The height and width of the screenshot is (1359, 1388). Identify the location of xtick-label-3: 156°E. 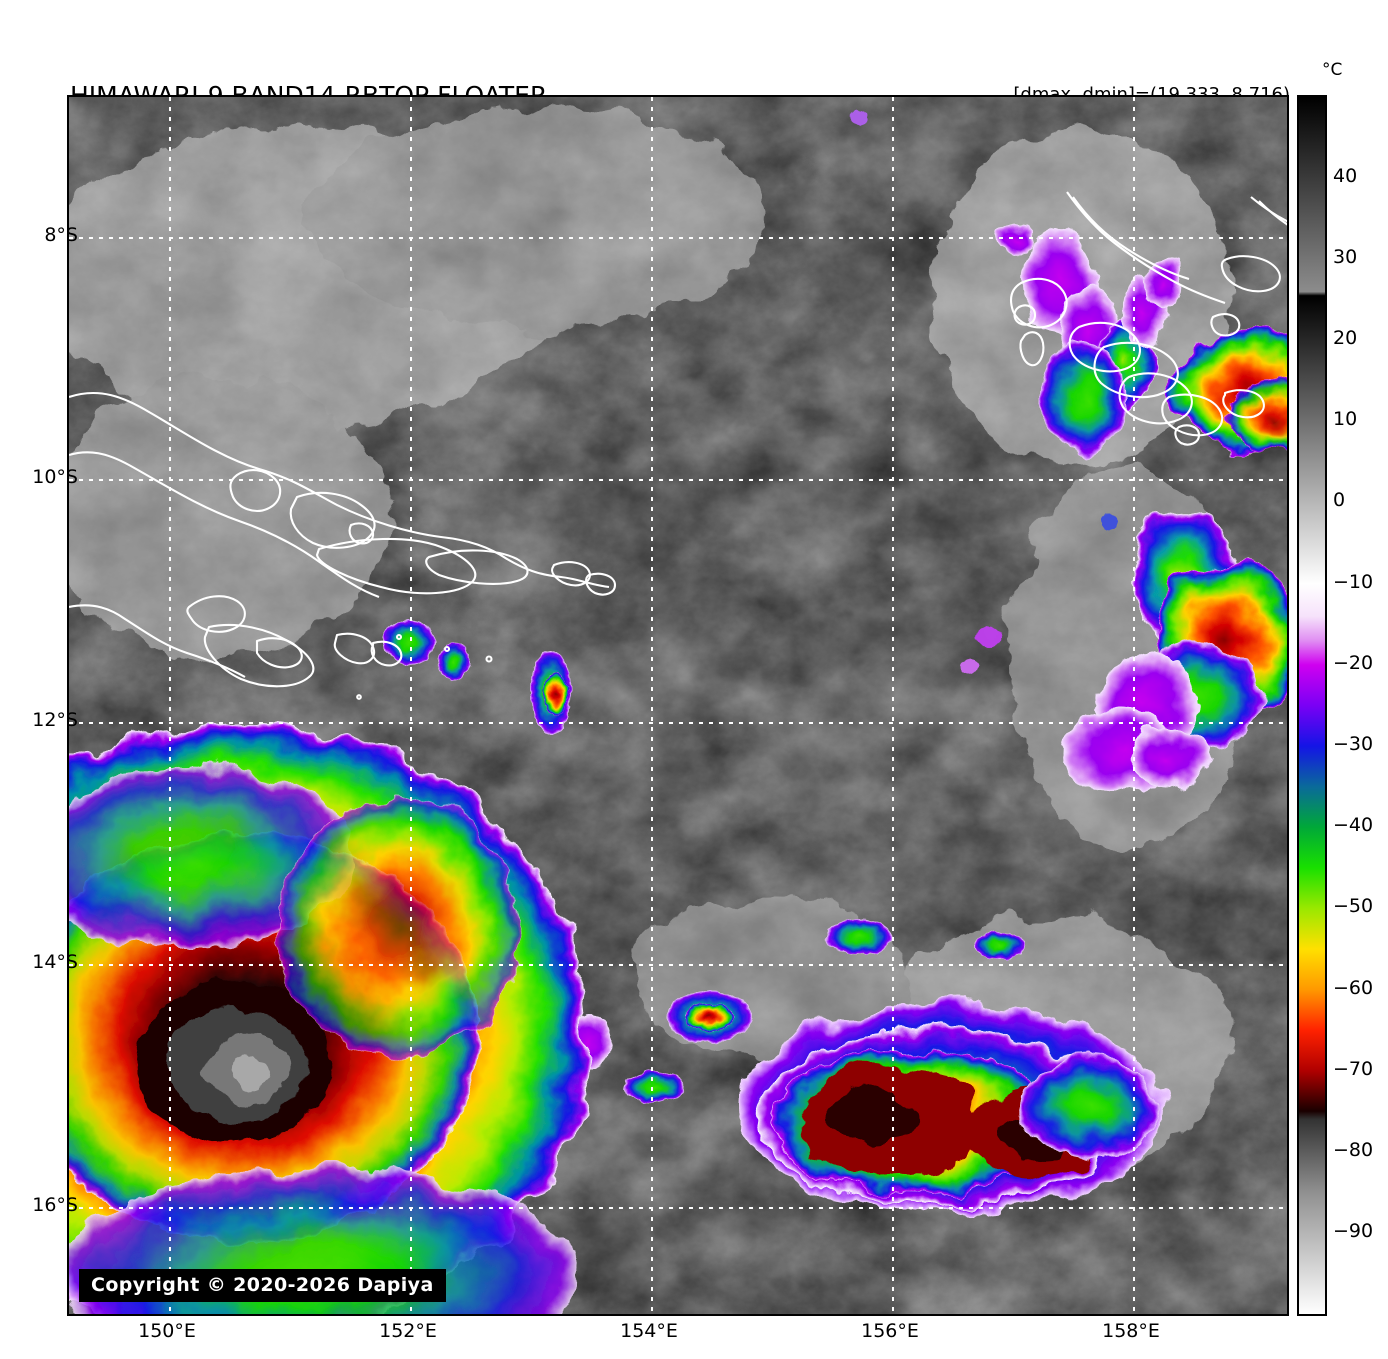
(890, 1331).